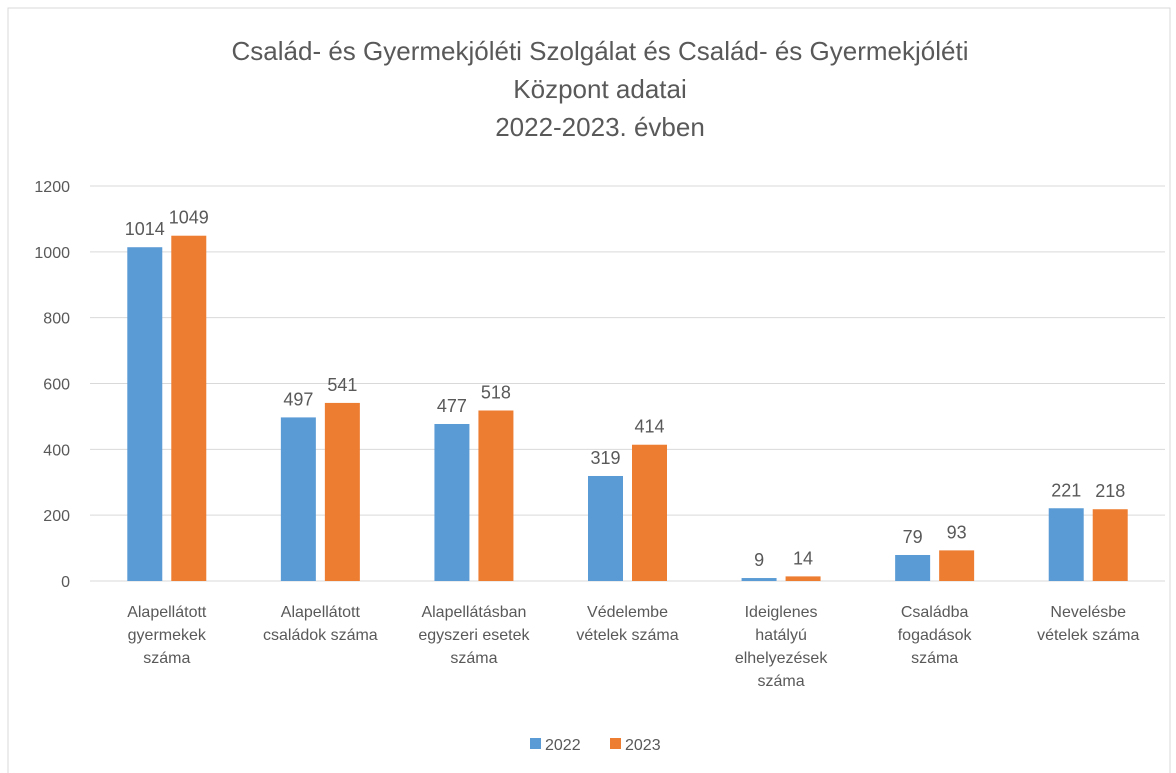 The height and width of the screenshot is (773, 1176). Describe the element at coordinates (167, 635) in the screenshot. I see `x-tick-label: Alapellátott gyermekek száma` at that location.